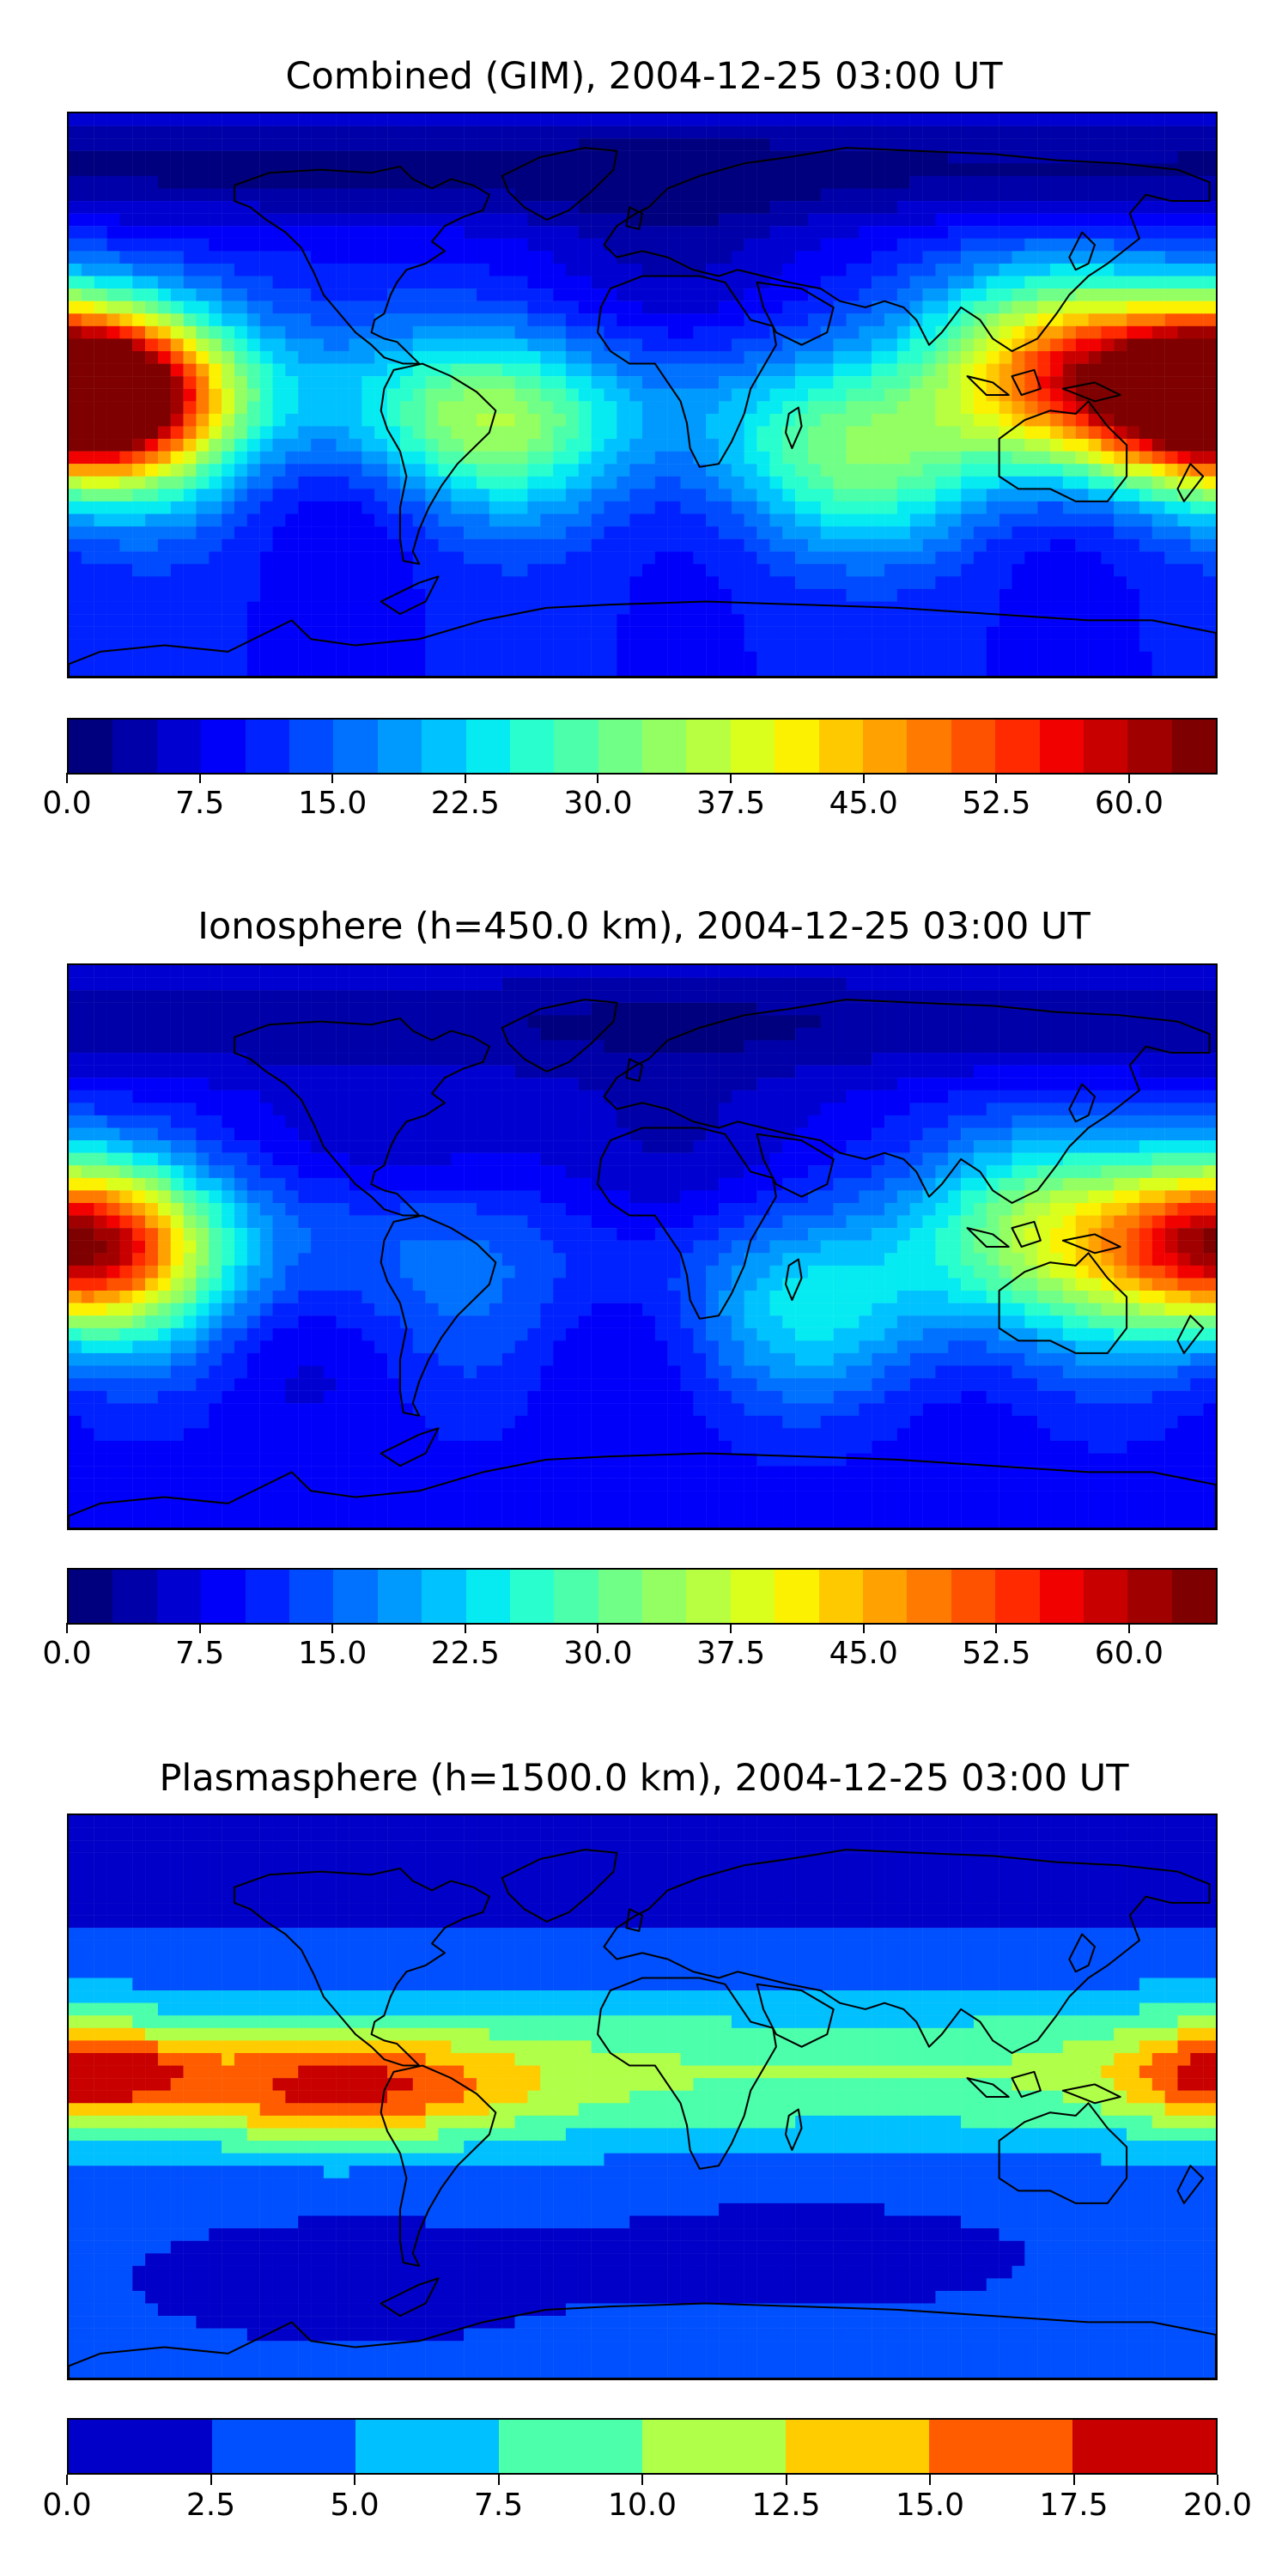 Image resolution: width=1288 pixels, height=2576 pixels. I want to click on colorbar-tick-label: 45.0, so click(863, 803).